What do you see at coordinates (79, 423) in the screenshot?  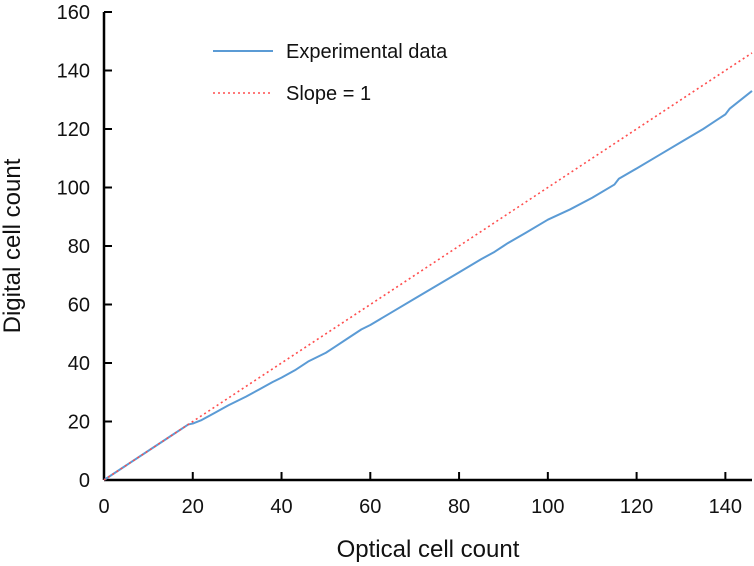 I see `y-tick-label: 20` at bounding box center [79, 423].